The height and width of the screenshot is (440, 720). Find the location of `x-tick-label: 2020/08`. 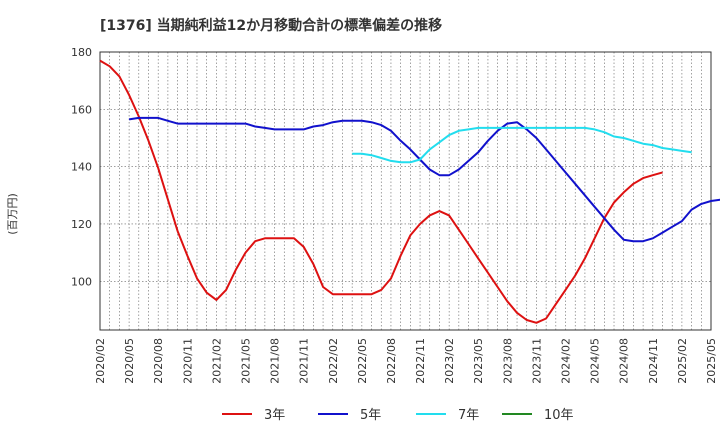

x-tick-label: 2020/08 is located at coordinates (158, 361).